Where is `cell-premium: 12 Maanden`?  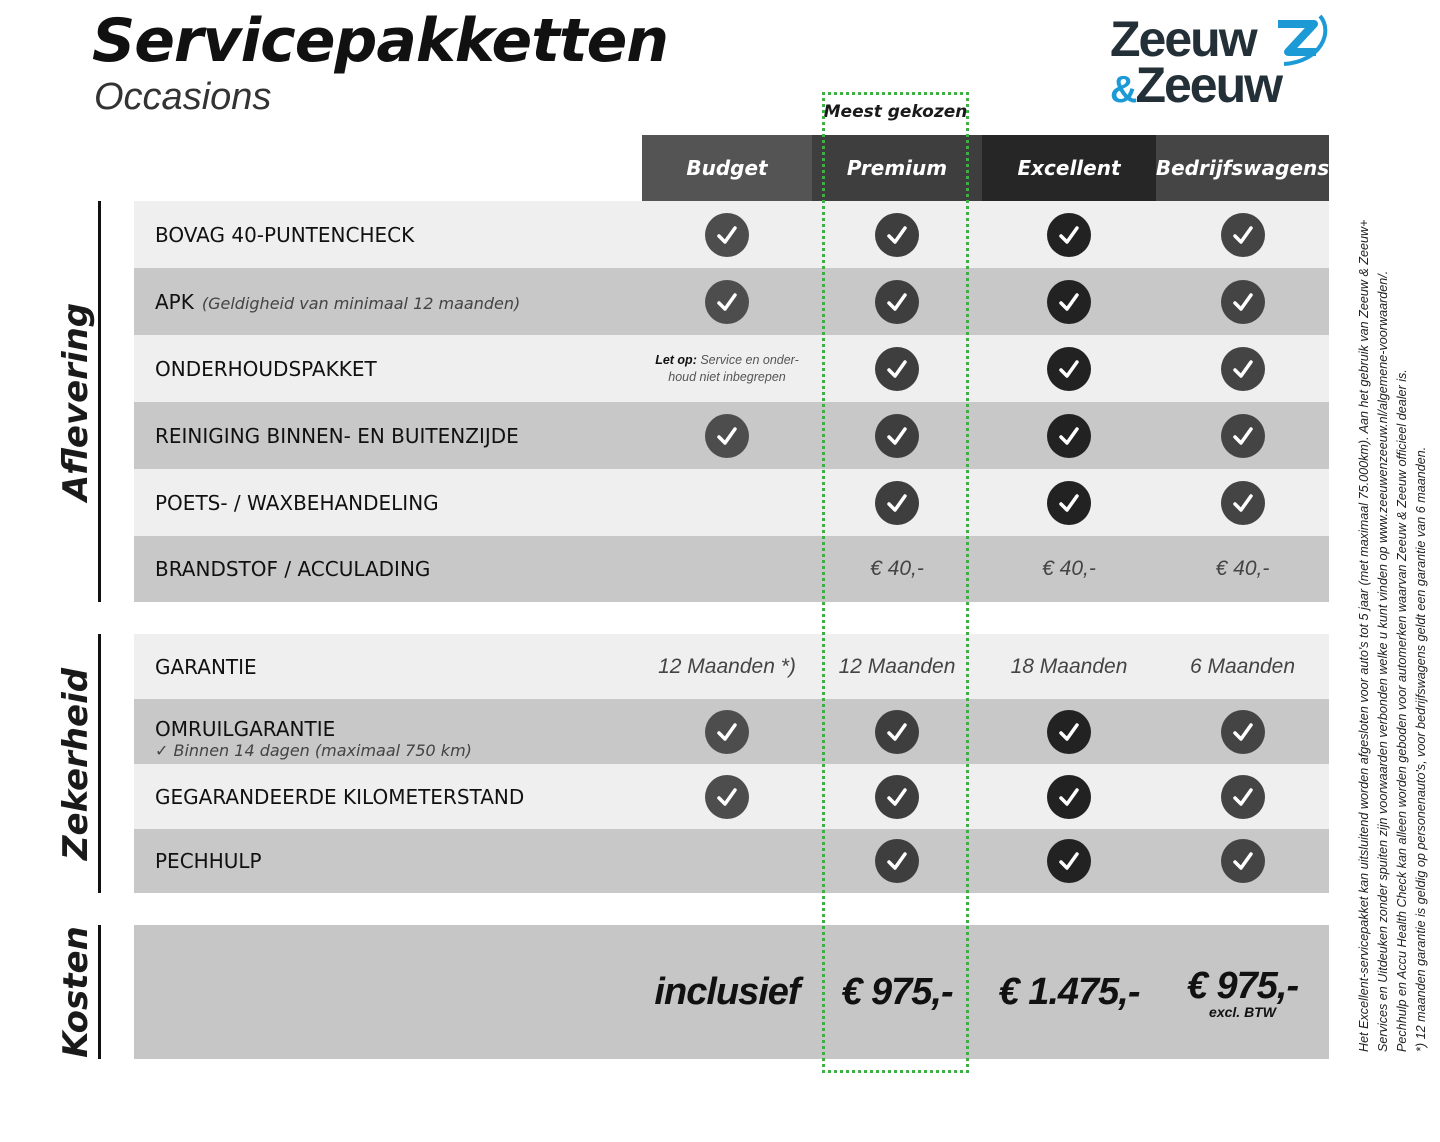
cell-premium: 12 Maanden is located at coordinates (897, 666).